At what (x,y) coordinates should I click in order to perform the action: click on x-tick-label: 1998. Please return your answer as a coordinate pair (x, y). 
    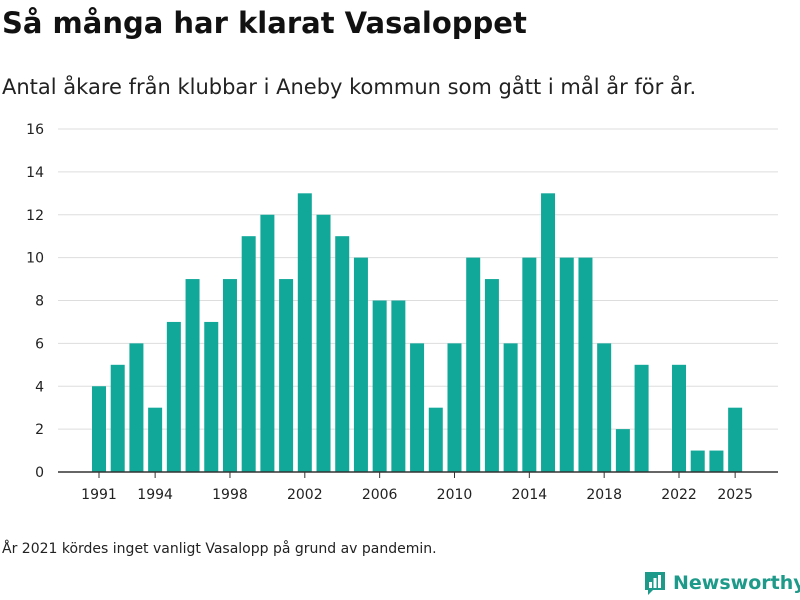
    Looking at the image, I should click on (230, 495).